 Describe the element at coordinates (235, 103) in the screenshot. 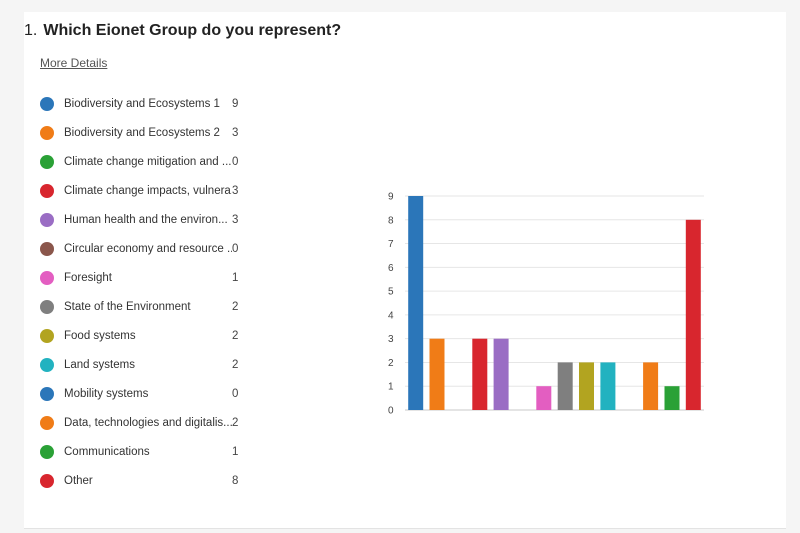

I see `legend-count: 9` at that location.